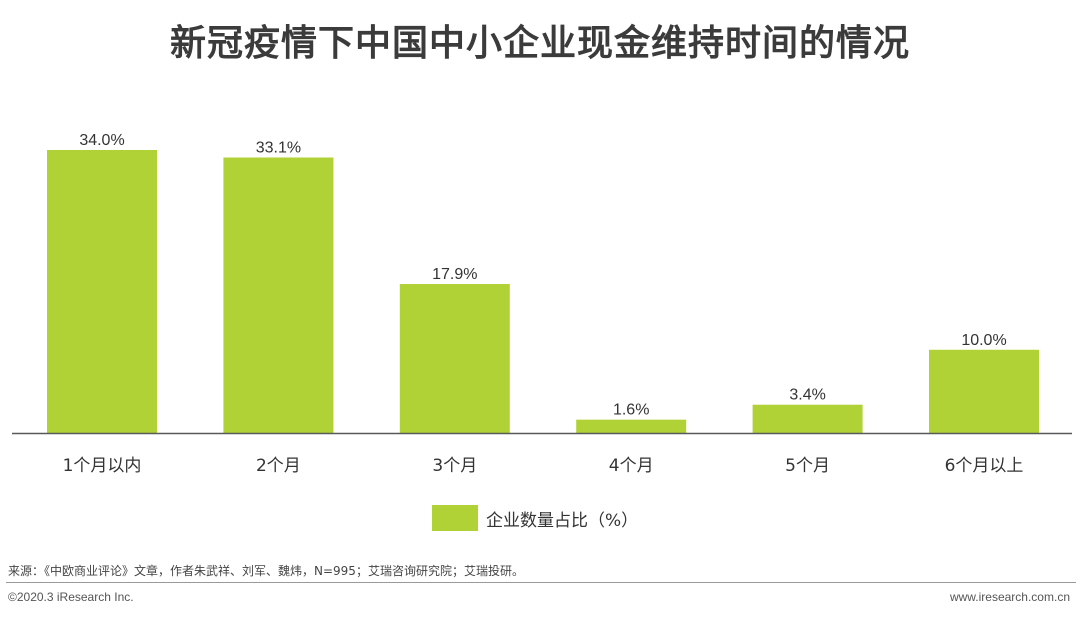 The width and height of the screenshot is (1080, 618). Describe the element at coordinates (454, 274) in the screenshot. I see `data-label-3: 17.9%` at that location.